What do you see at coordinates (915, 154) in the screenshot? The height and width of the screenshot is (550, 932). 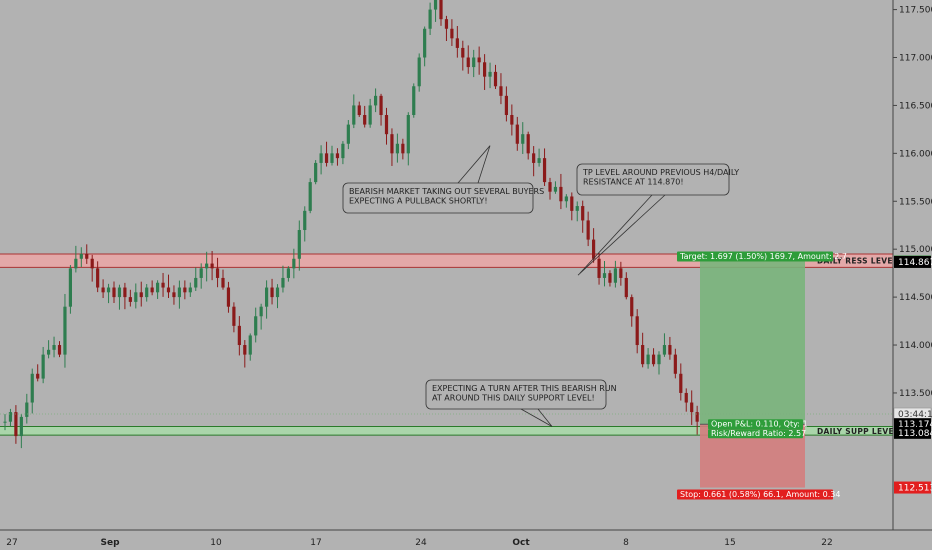 I see `y-tick-label: 116.000` at bounding box center [915, 154].